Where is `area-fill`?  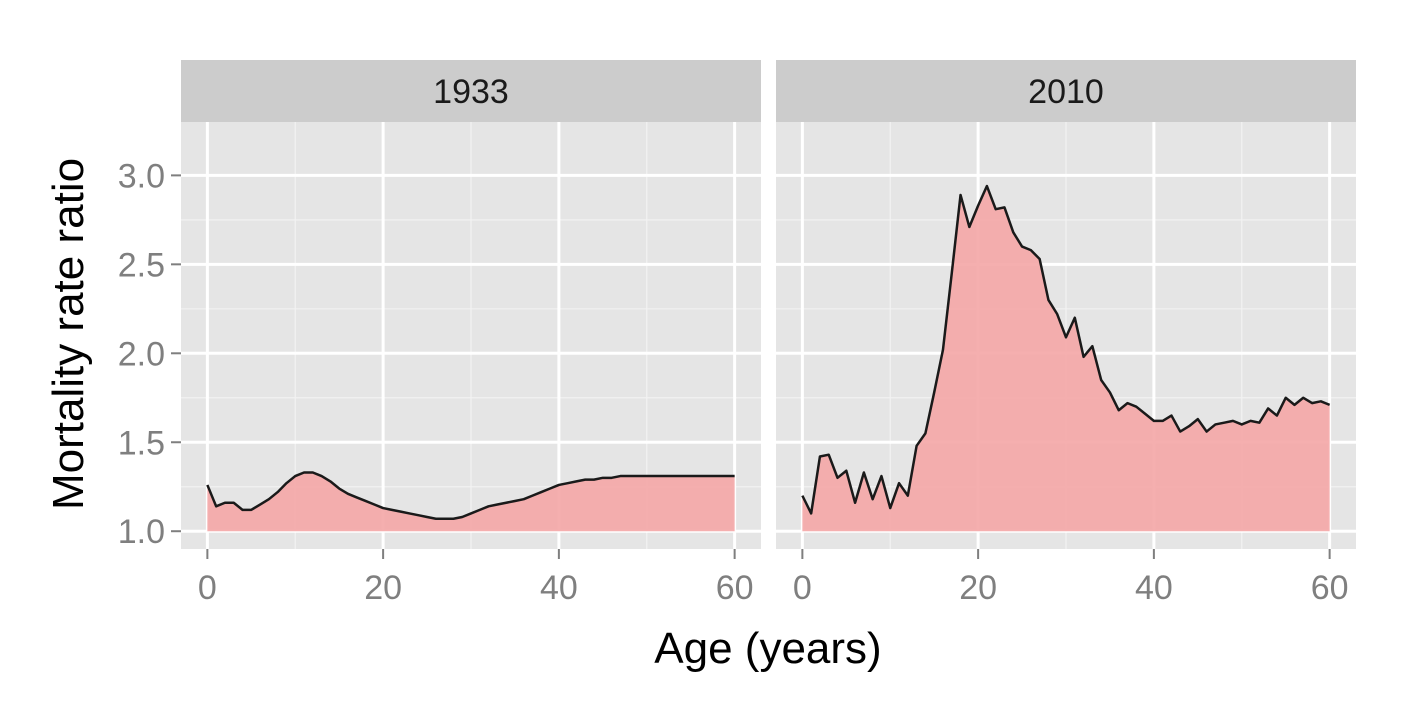 area-fill is located at coordinates (471, 502).